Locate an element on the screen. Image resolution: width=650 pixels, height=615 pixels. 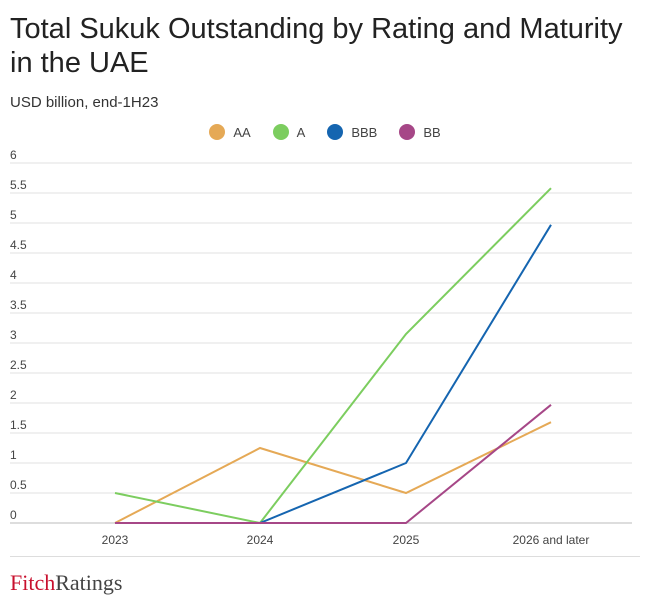
y-tick-label: 2 is located at coordinates (13, 395).